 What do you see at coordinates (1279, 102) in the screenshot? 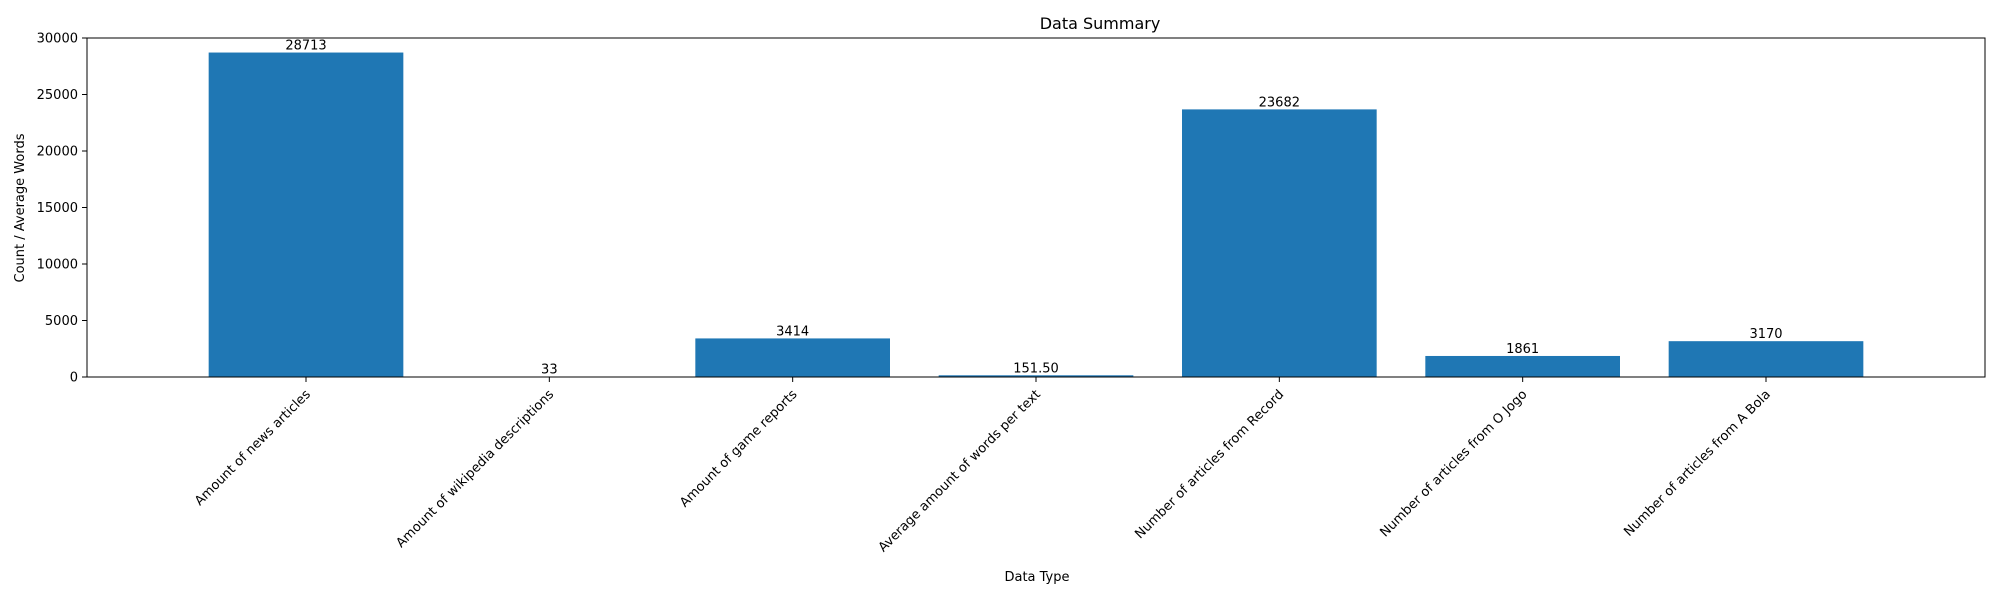
I see `bar-value-label: 23682` at bounding box center [1279, 102].